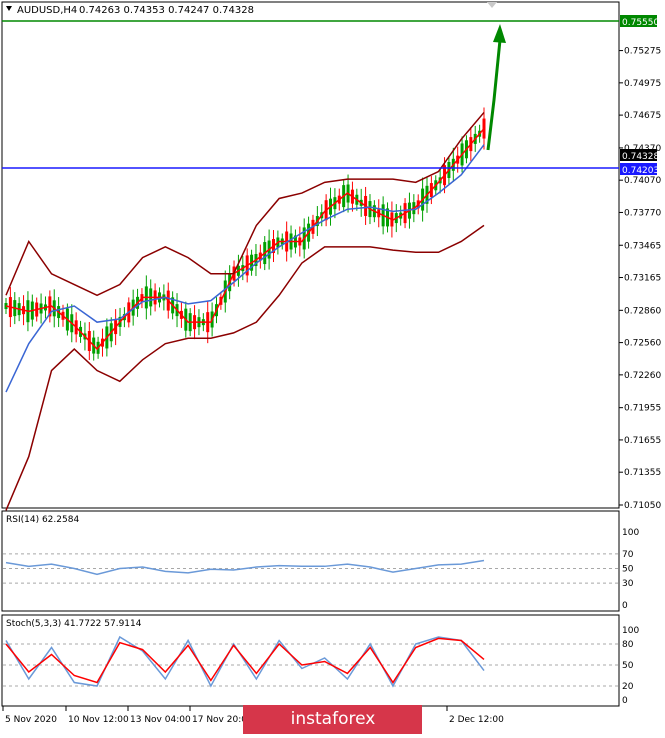 The image size is (665, 738). What do you see at coordinates (9, 8) in the screenshot?
I see `window-menu-icon` at bounding box center [9, 8].